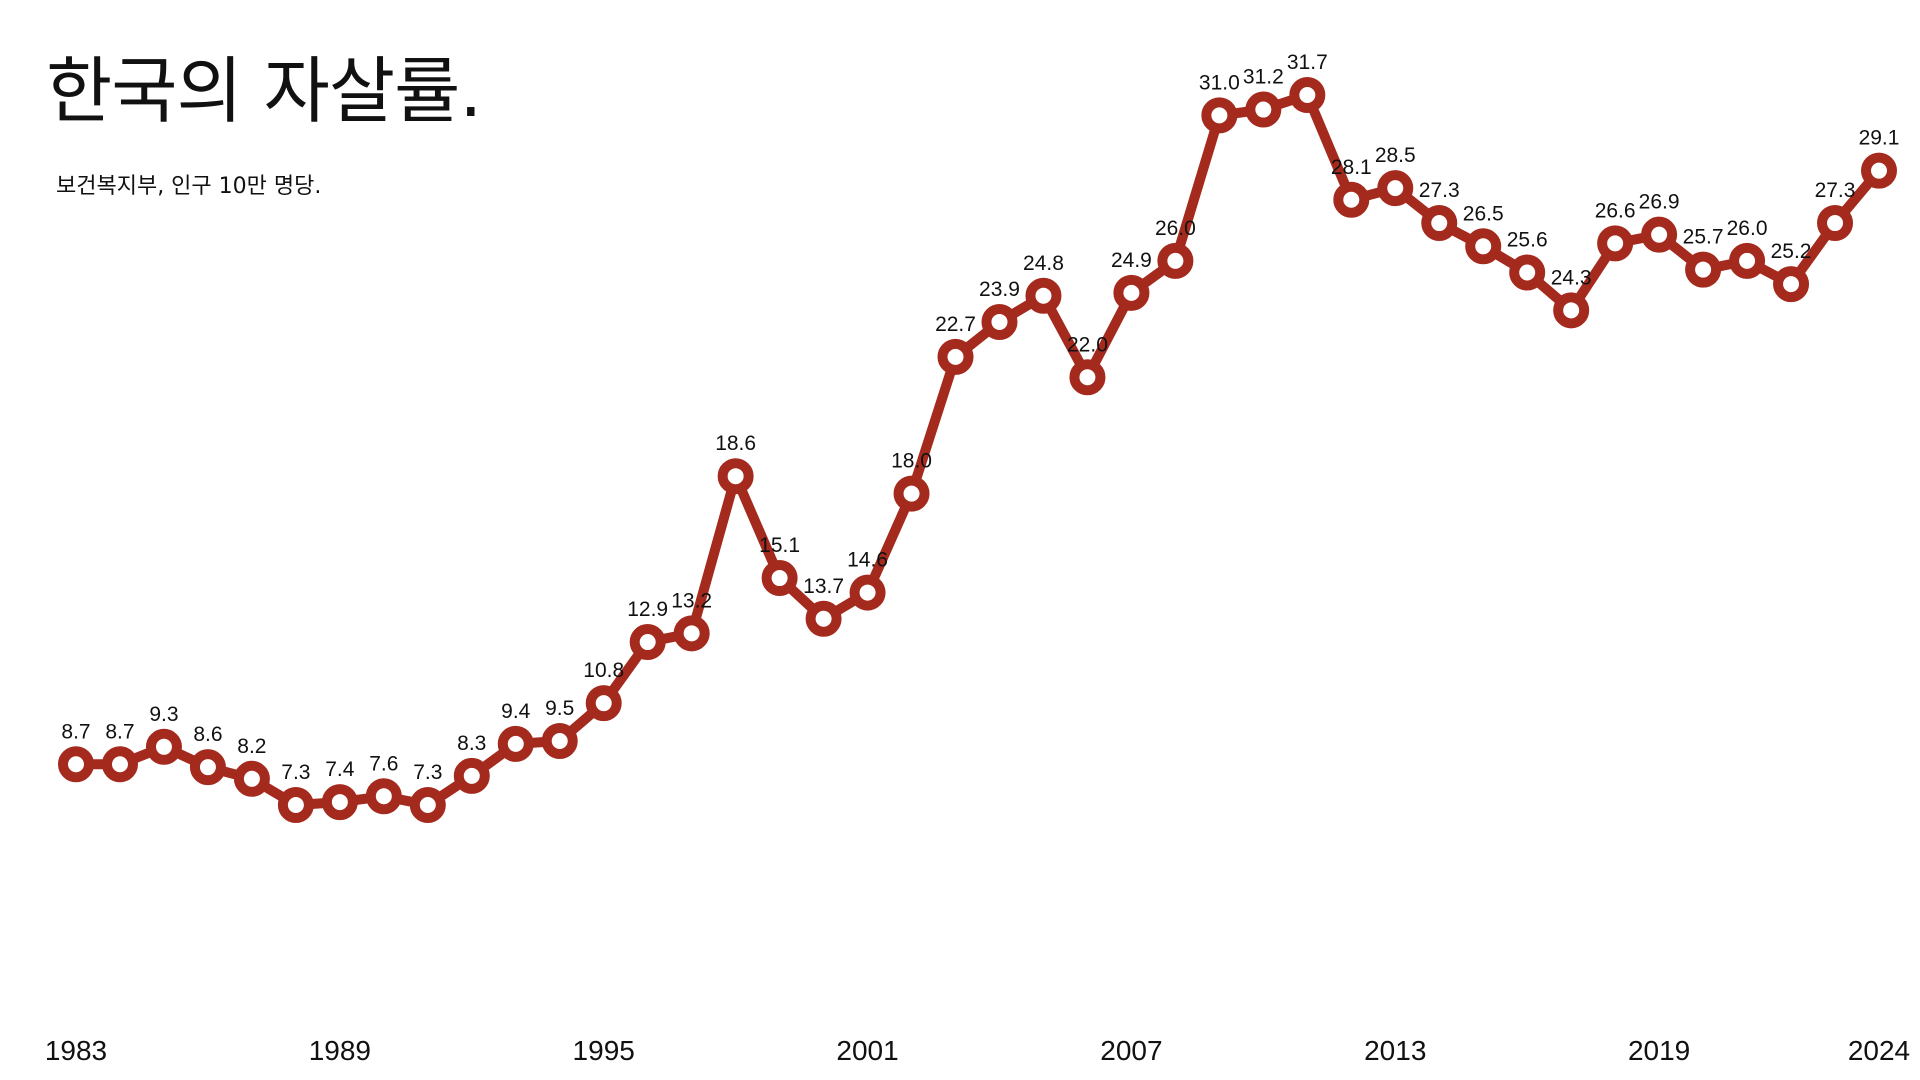 Image resolution: width=1920 pixels, height=1080 pixels. I want to click on data-value-label: 26.6, so click(1615, 210).